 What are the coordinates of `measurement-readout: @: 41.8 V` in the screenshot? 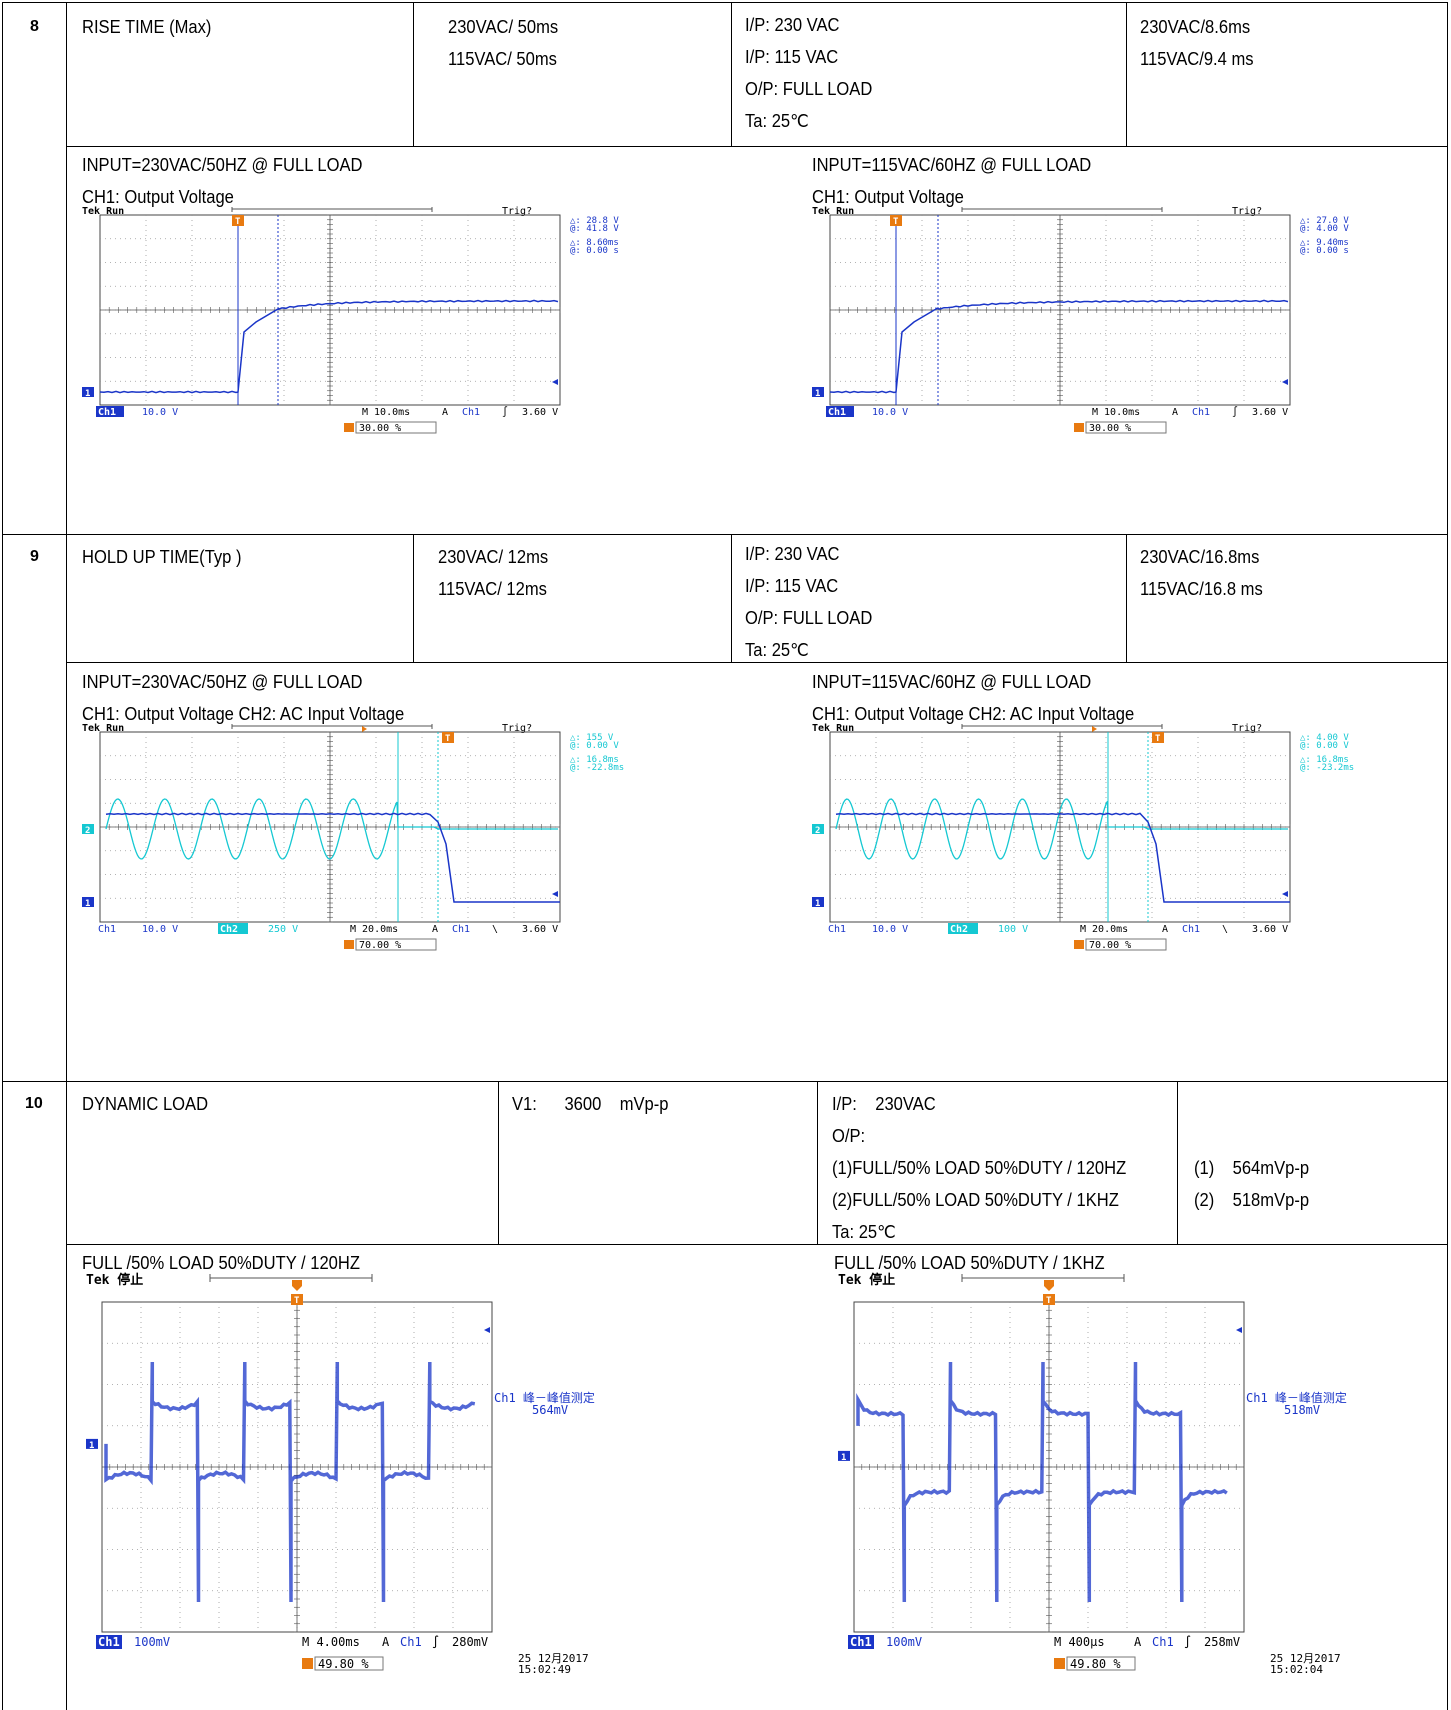 It's located at (594, 229).